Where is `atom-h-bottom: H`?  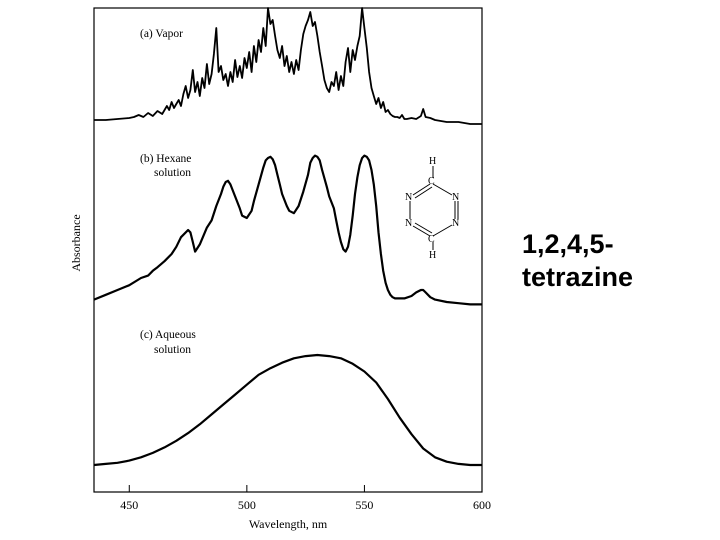 atom-h-bottom: H is located at coordinates (432, 255).